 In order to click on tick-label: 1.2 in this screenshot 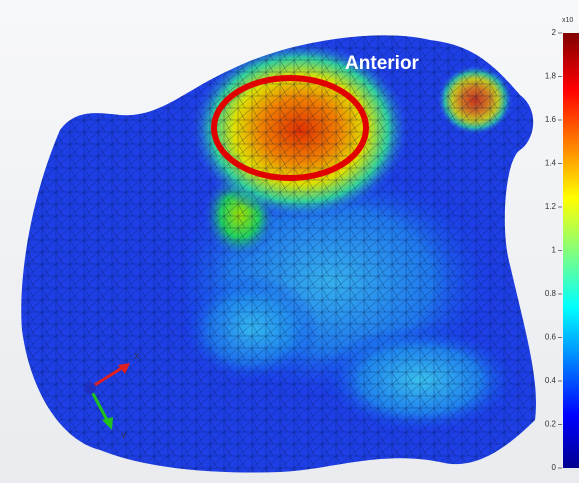, I will do `click(551, 206)`.